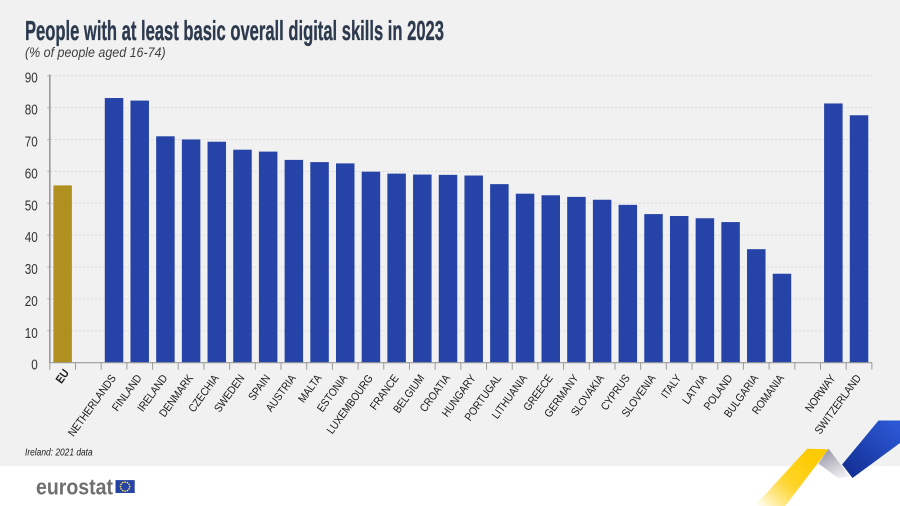  Describe the element at coordinates (31, 269) in the screenshot. I see `svg-text: 30` at that location.